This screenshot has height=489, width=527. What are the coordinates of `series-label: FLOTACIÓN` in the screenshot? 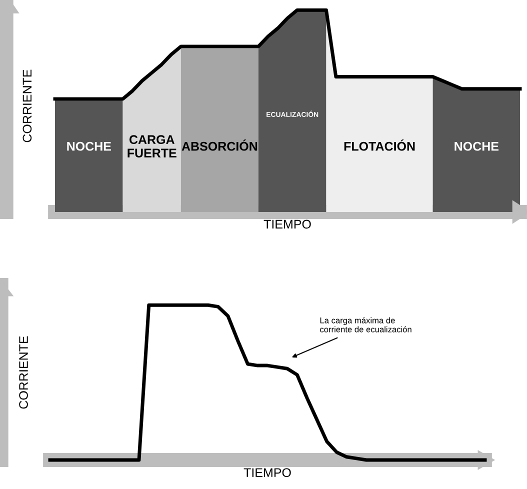 It's located at (379, 145).